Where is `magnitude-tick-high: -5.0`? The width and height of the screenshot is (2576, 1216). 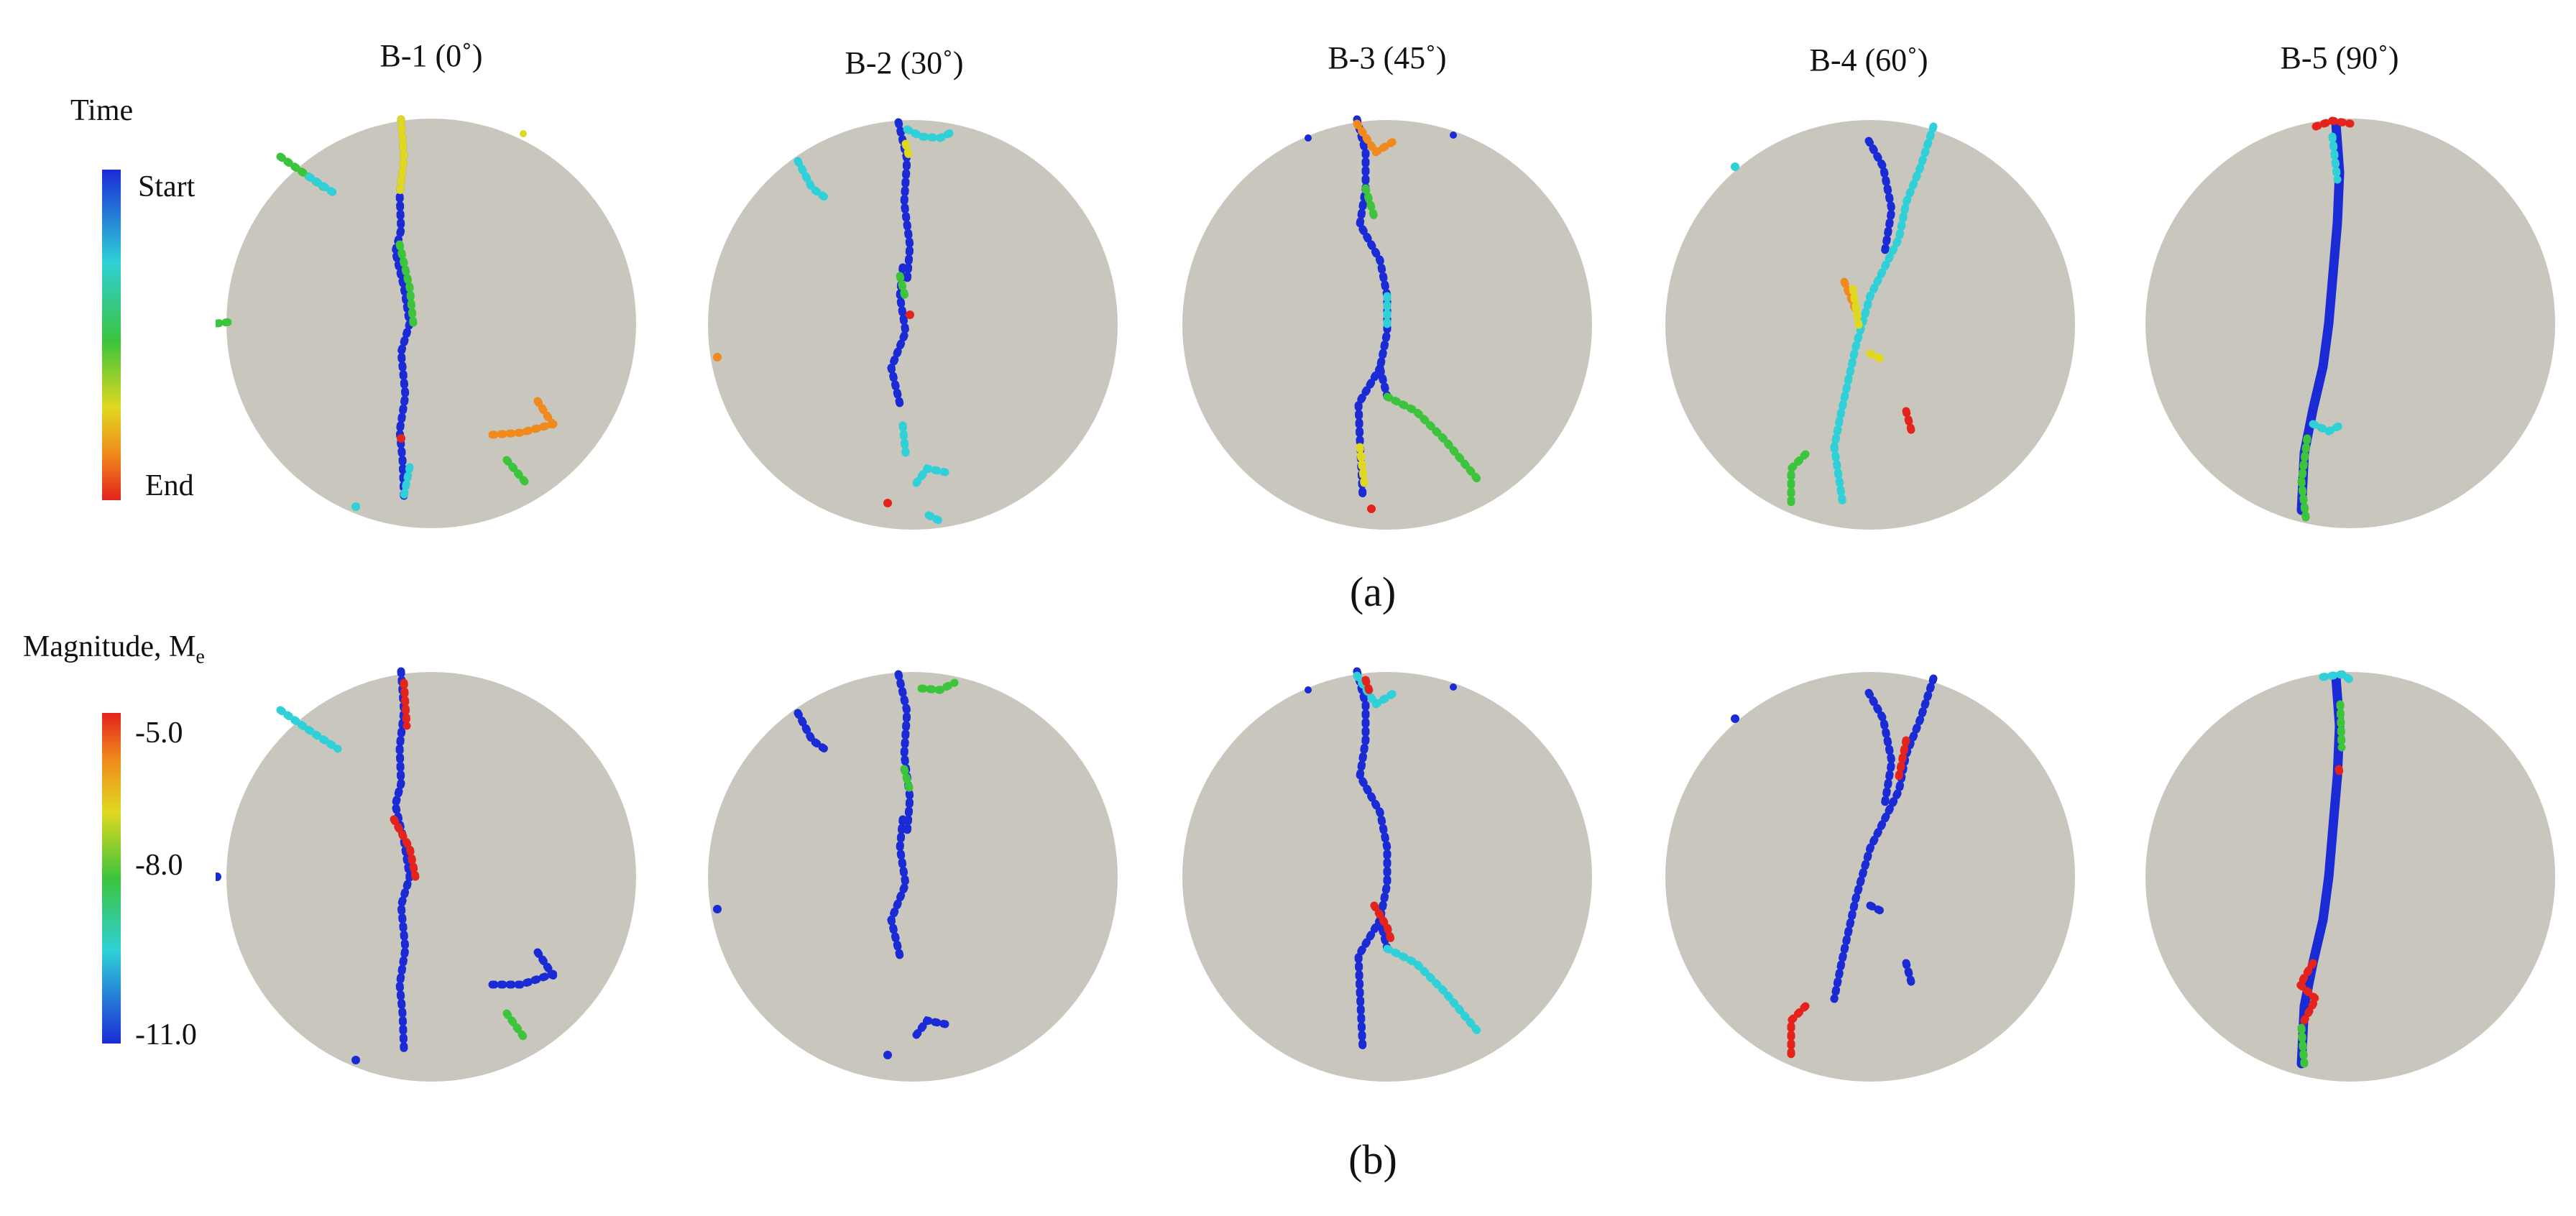 magnitude-tick-high: -5.0 is located at coordinates (159, 733).